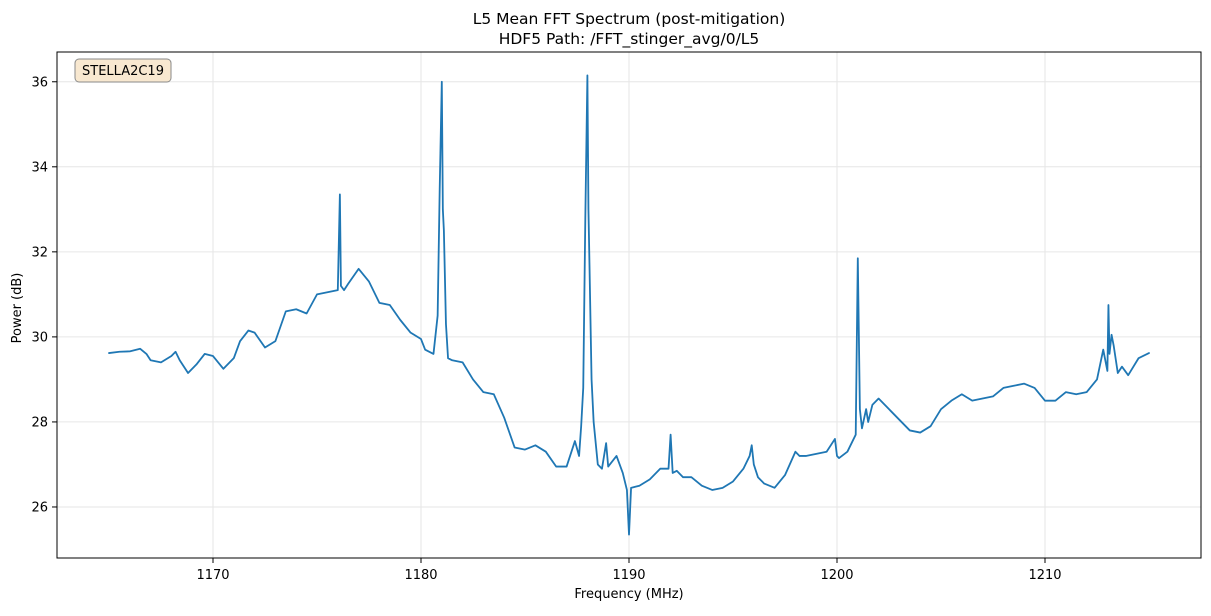 This screenshot has width=1211, height=616. I want to click on y-tick-label: 28, so click(39, 422).